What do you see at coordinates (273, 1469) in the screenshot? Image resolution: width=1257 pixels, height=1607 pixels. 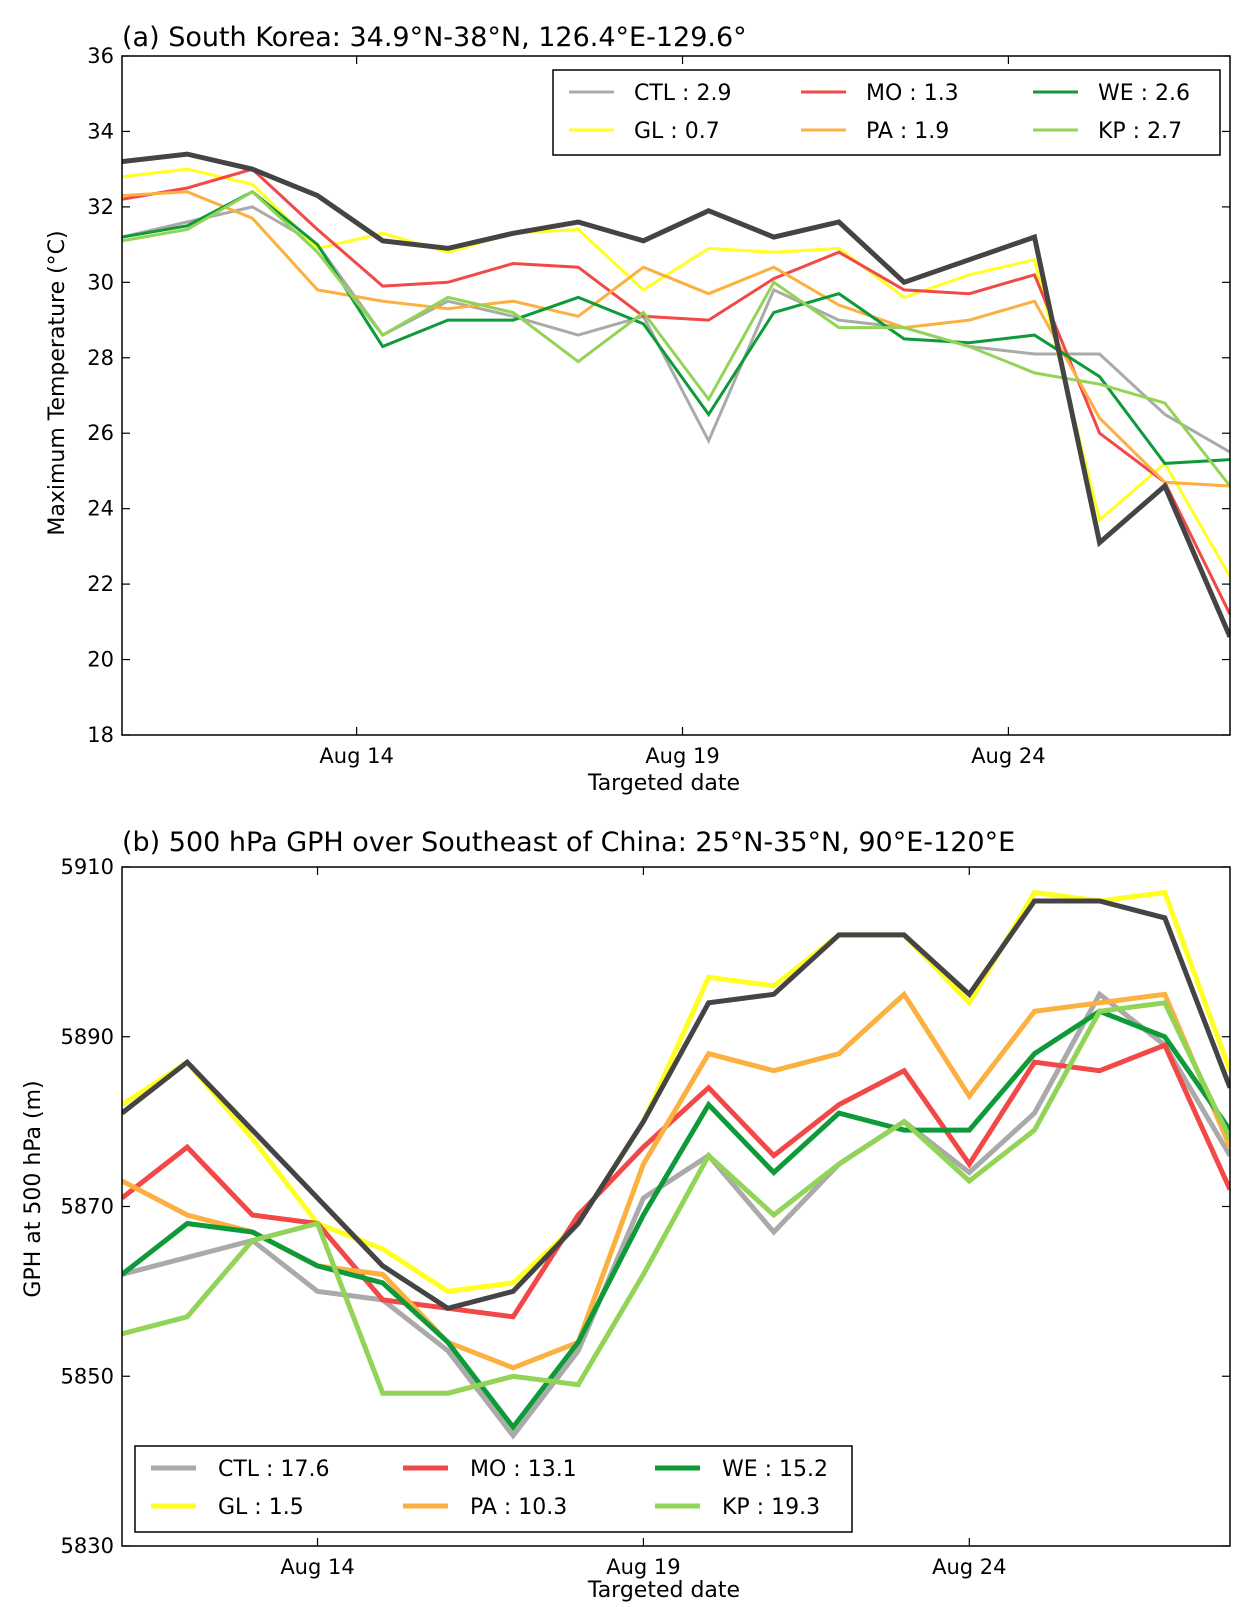 I see `legend-label-ctl: CTL : 17.6` at bounding box center [273, 1469].